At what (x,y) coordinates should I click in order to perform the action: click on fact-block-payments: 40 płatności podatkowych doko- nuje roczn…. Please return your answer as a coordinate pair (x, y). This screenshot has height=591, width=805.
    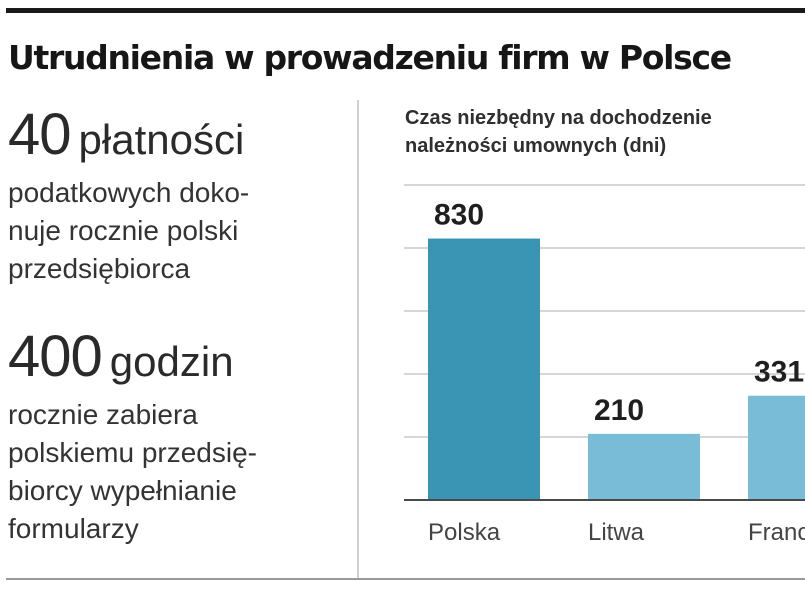
    Looking at the image, I should click on (178, 197).